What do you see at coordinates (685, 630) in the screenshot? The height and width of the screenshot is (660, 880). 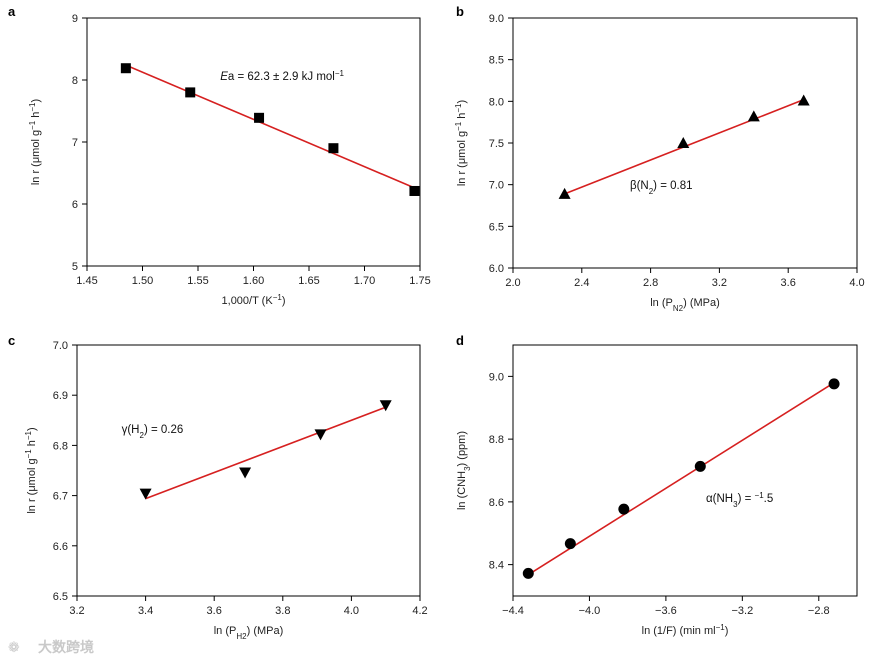 I see `x-axis-label: ln (1/F) (min ml−1)` at bounding box center [685, 630].